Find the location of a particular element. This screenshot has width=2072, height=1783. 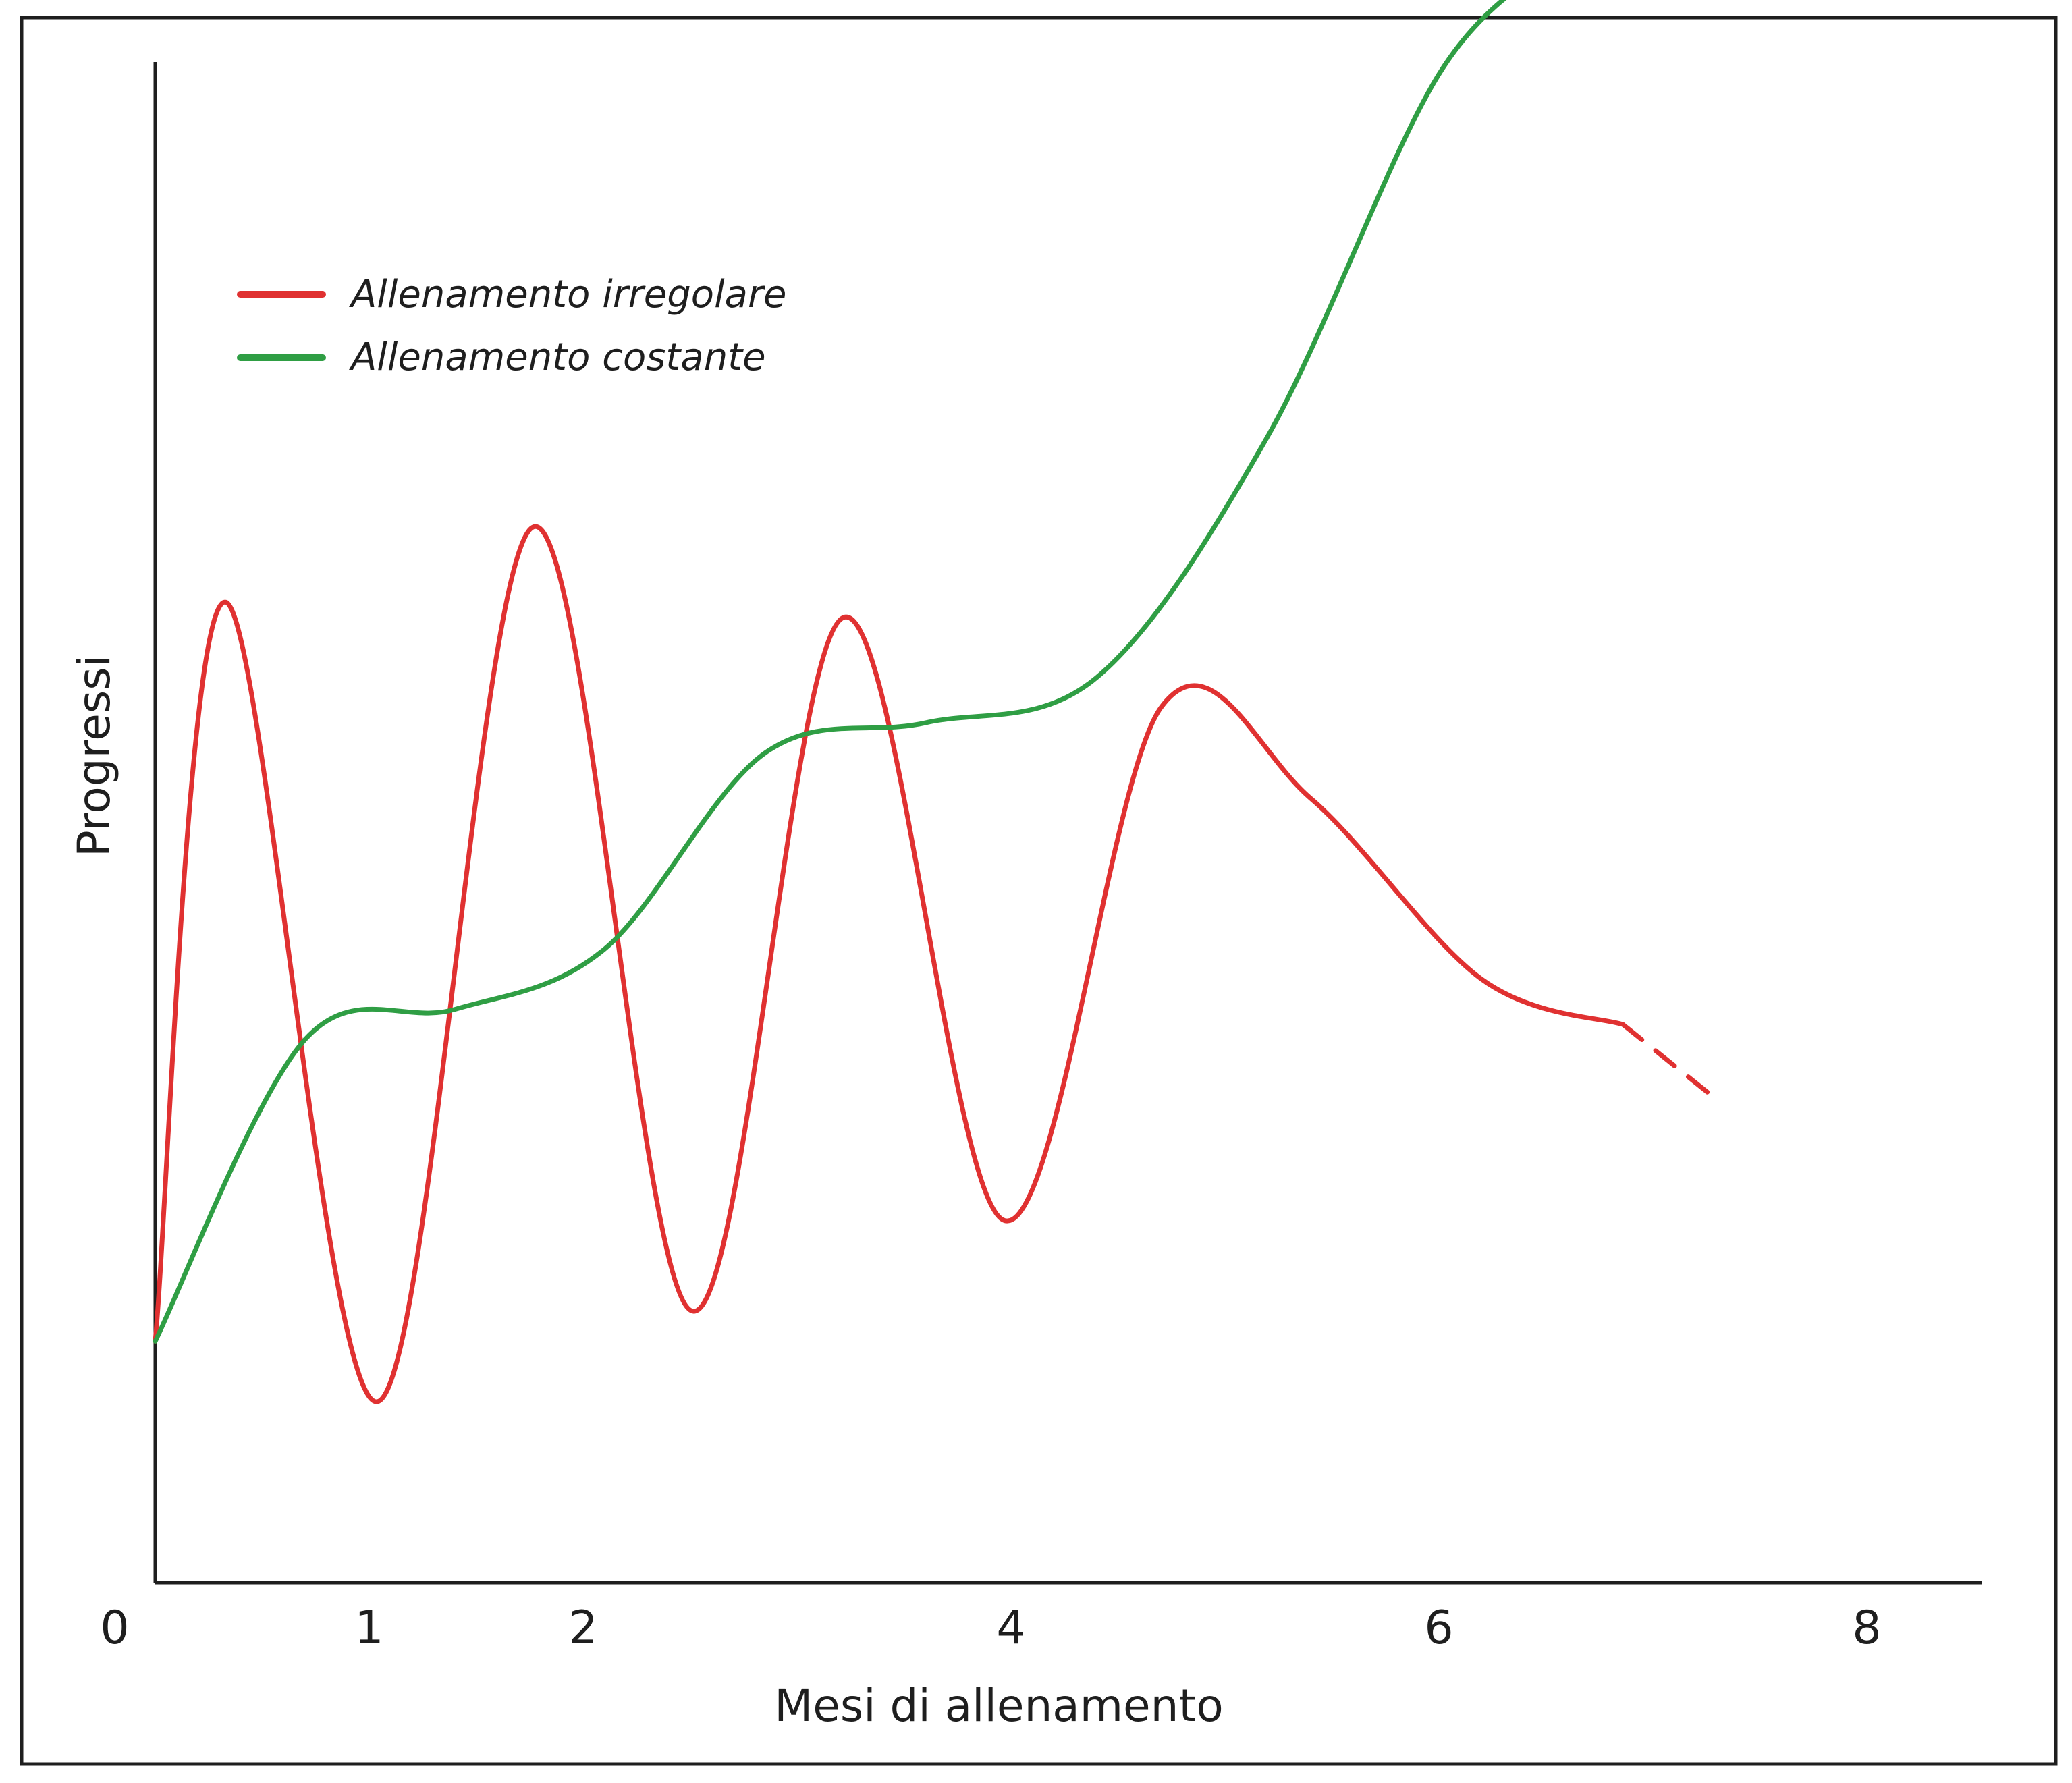

legend-label-green: Allenamento costante is located at coordinates (557, 357).